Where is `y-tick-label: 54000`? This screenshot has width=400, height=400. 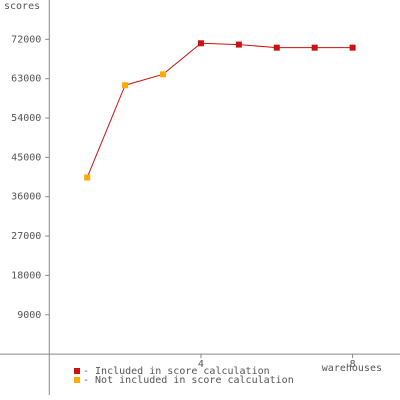 y-tick-label: 54000 is located at coordinates (26, 118).